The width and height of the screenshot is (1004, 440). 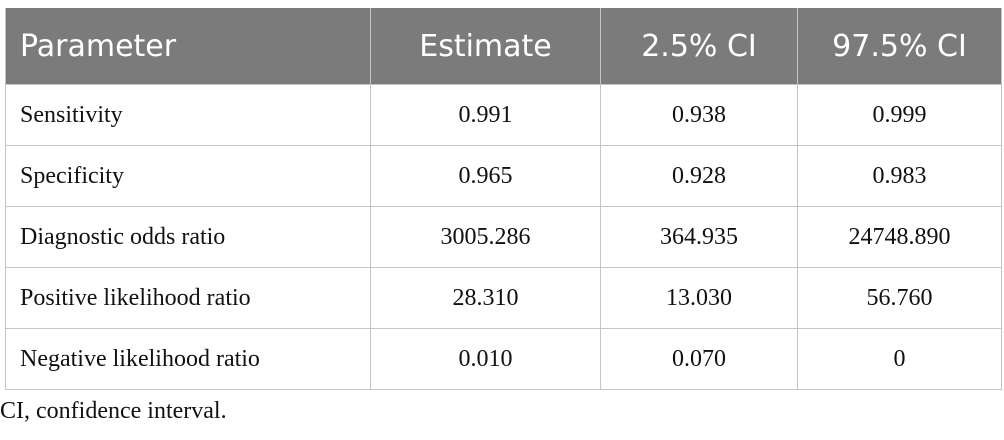 I want to click on cell-parameter: Positive likelihood ratio, so click(x=188, y=298).